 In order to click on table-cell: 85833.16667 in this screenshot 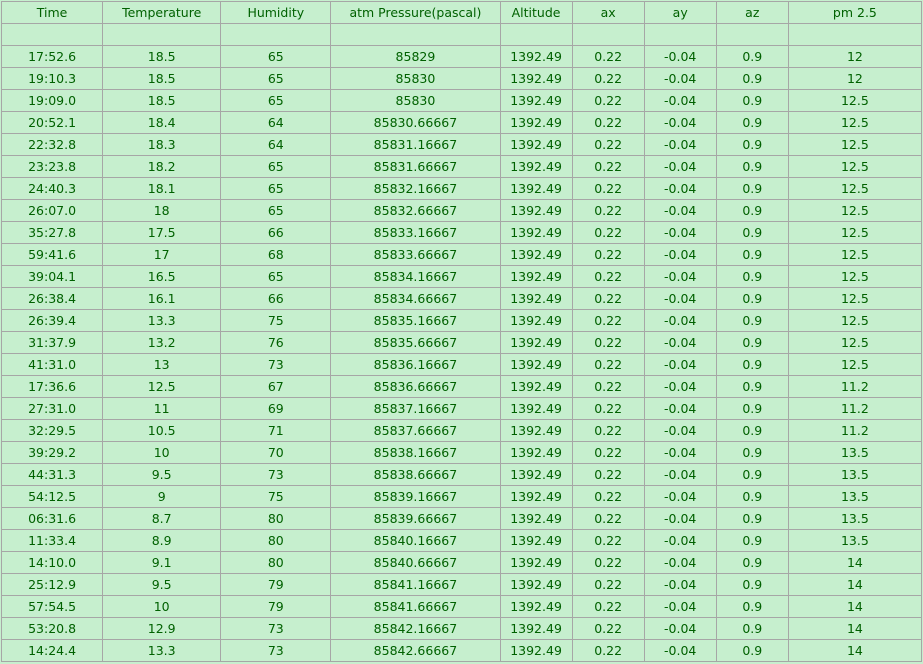, I will do `click(415, 232)`.